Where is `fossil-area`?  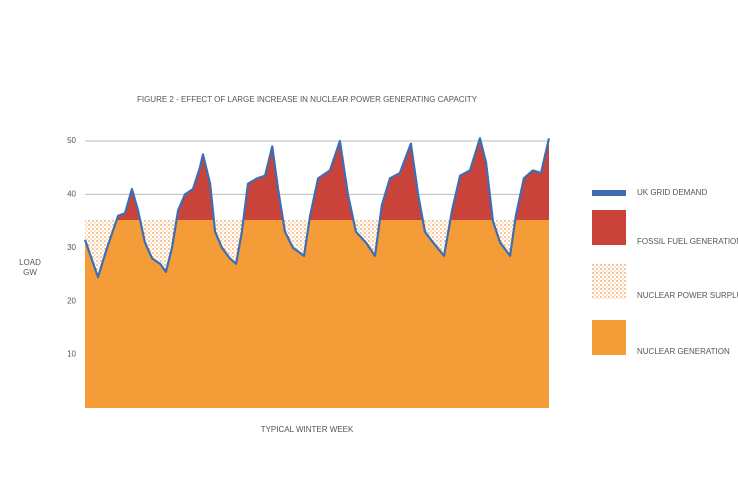 fossil-area is located at coordinates (332, 179).